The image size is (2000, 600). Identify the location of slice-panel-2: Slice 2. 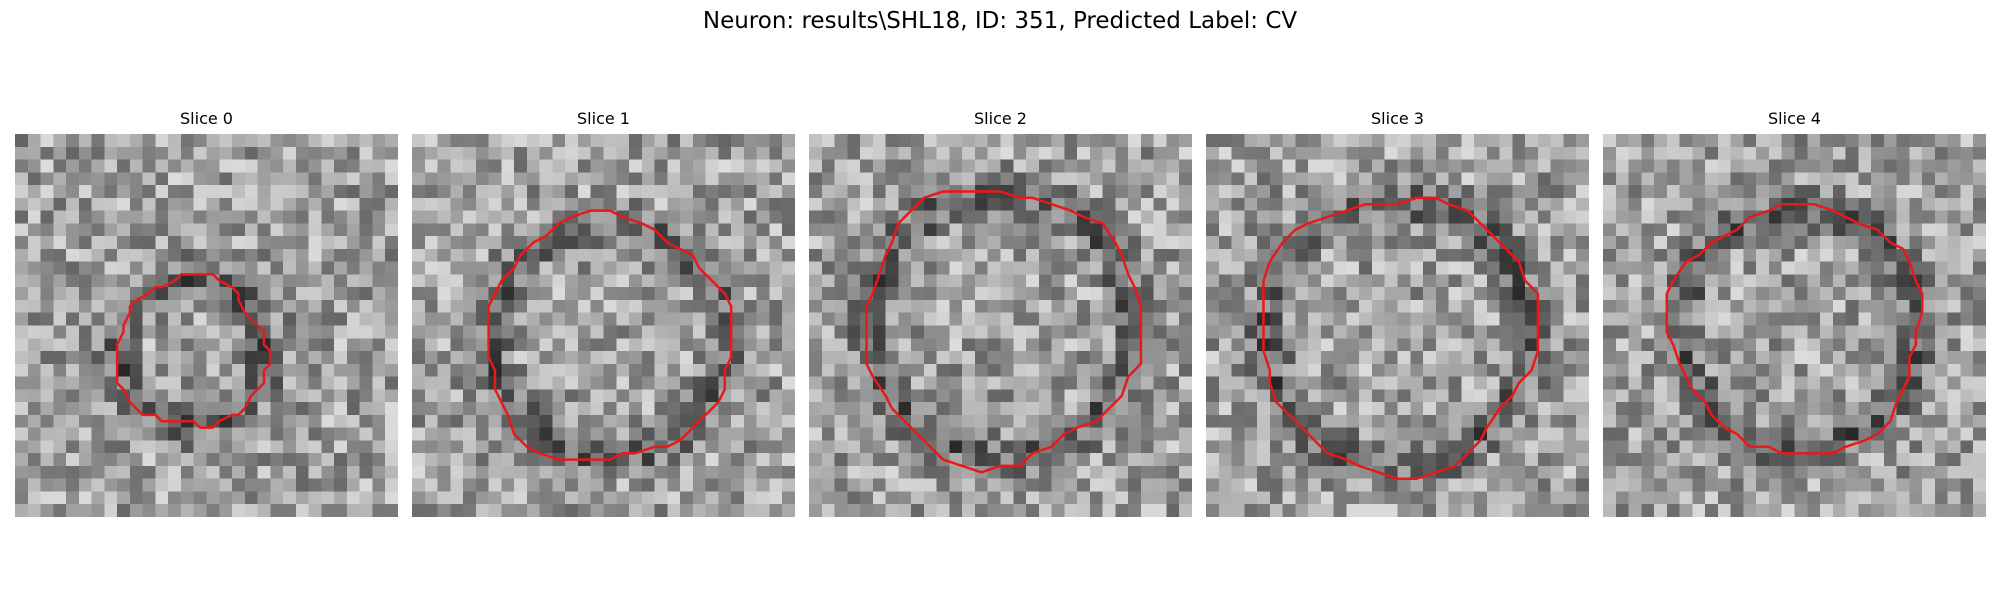
(1000, 312).